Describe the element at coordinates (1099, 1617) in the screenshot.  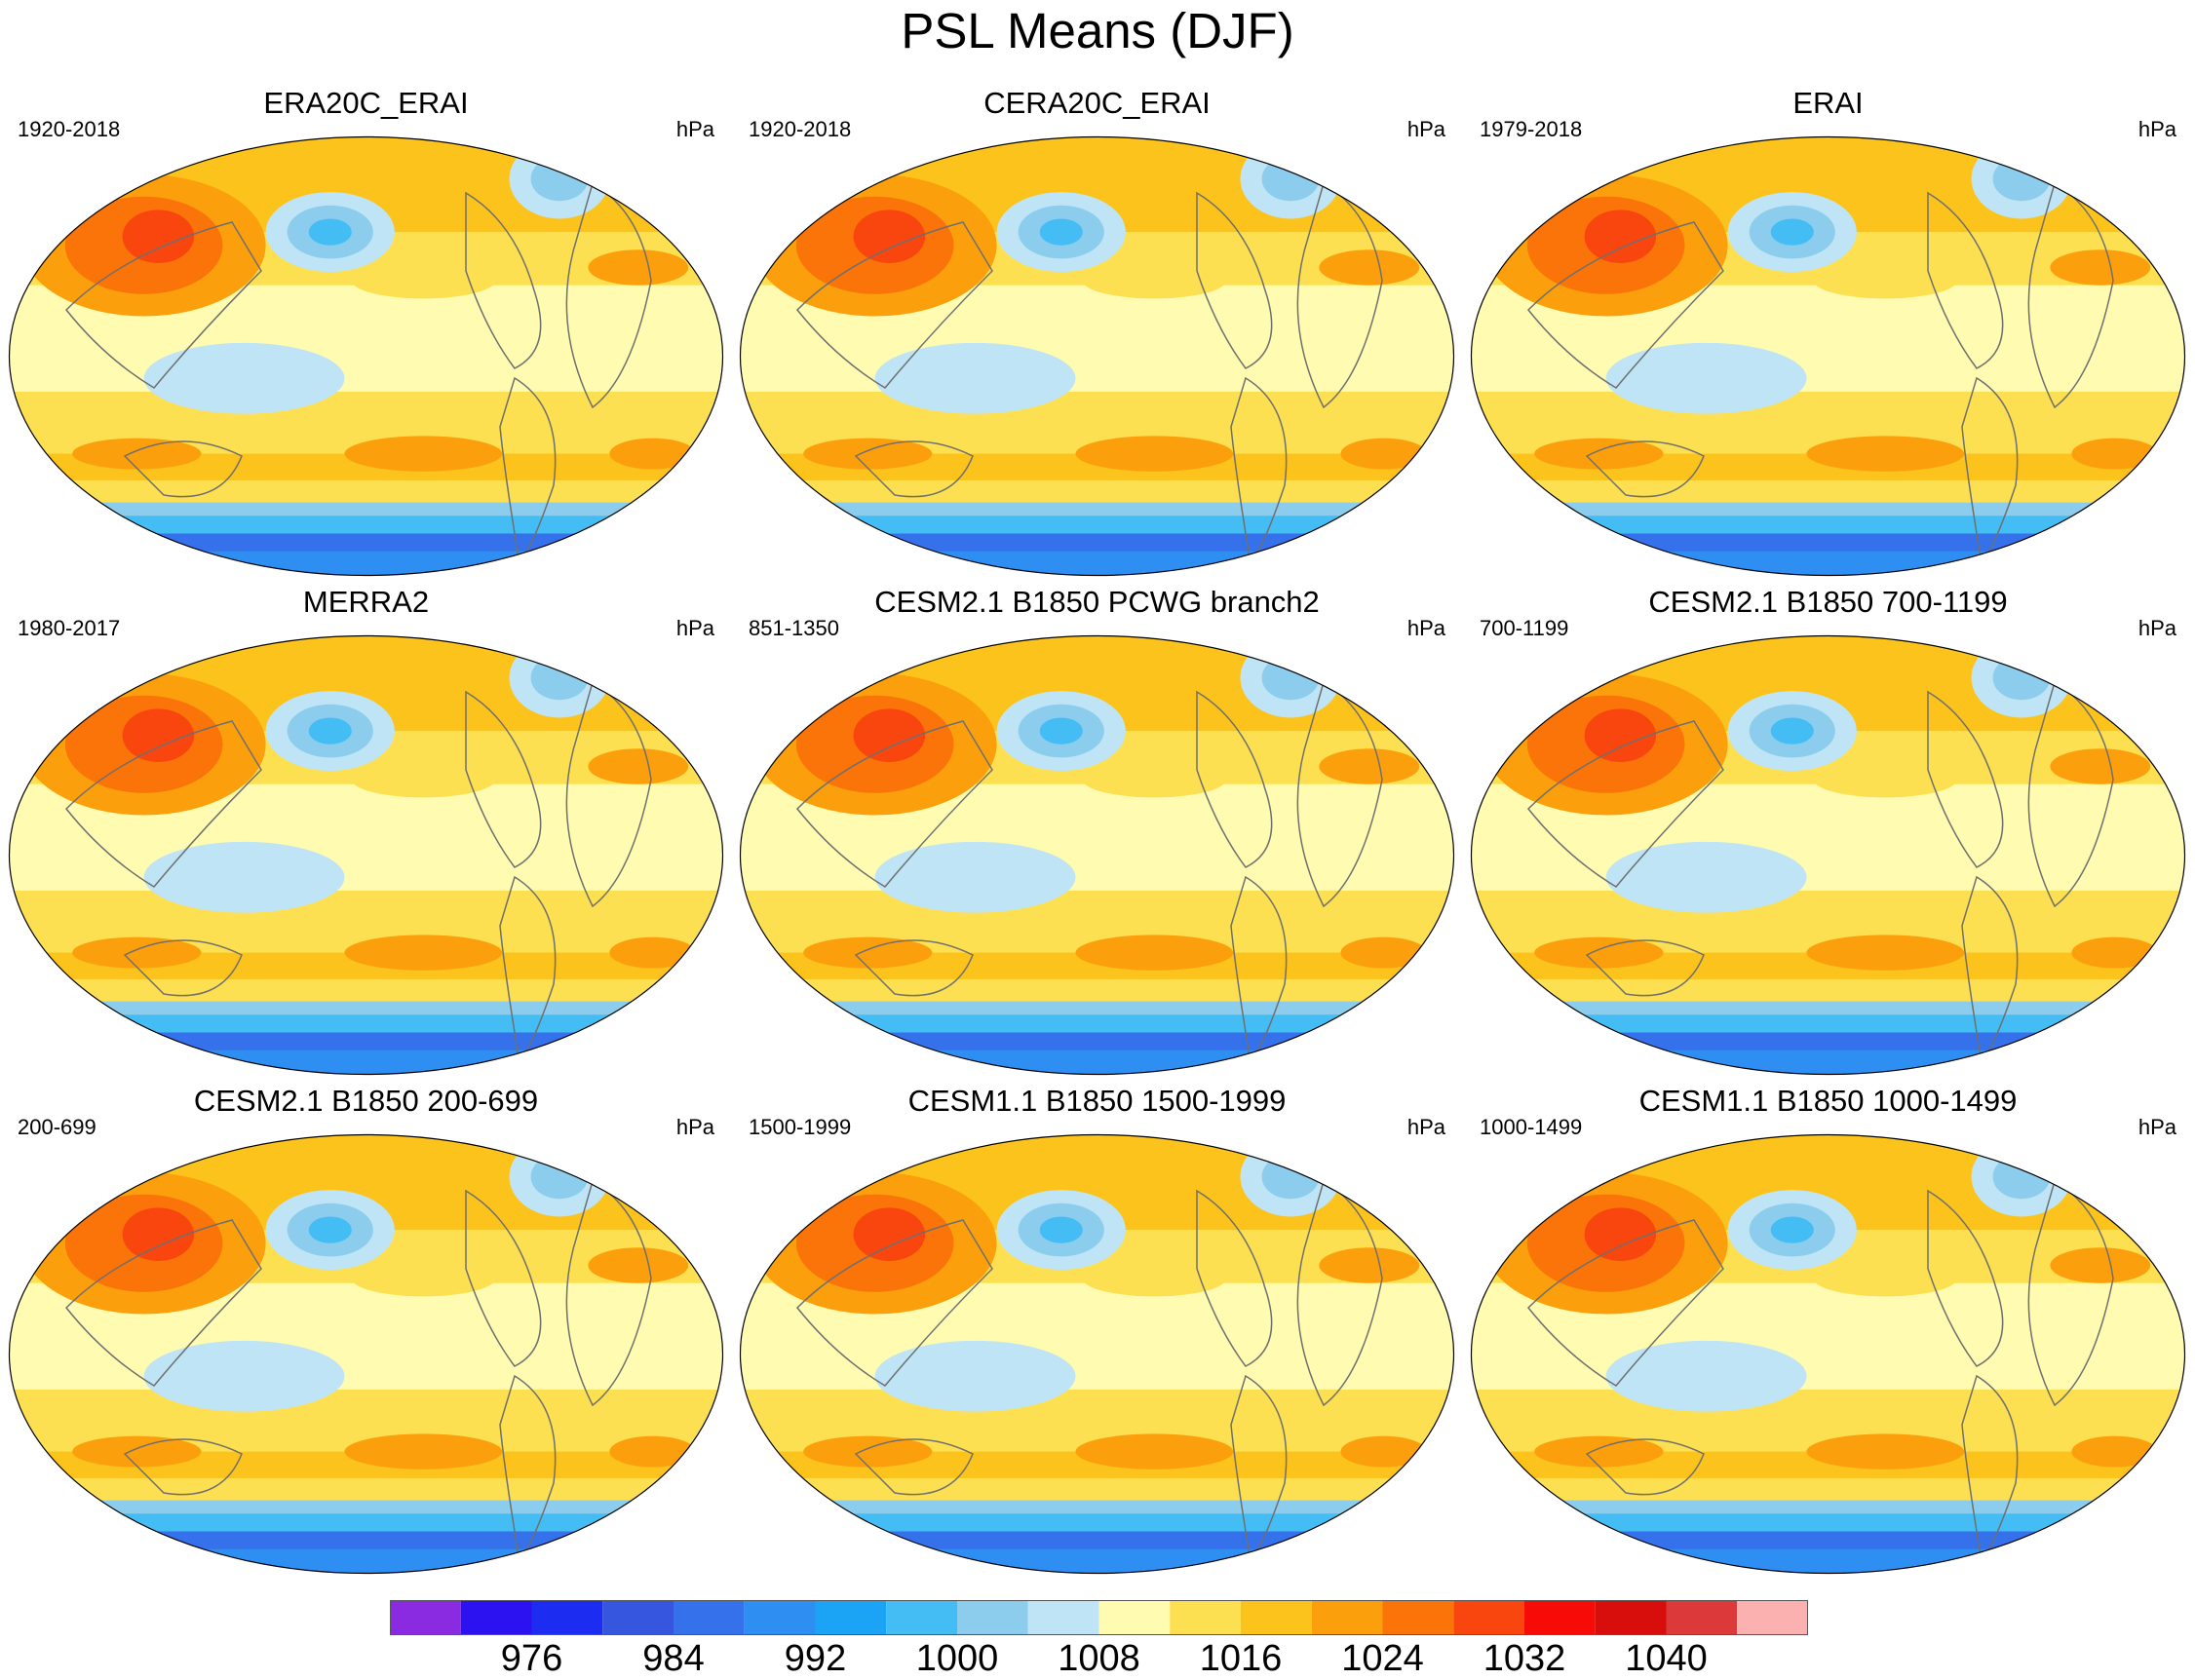
I see `colorbar` at that location.